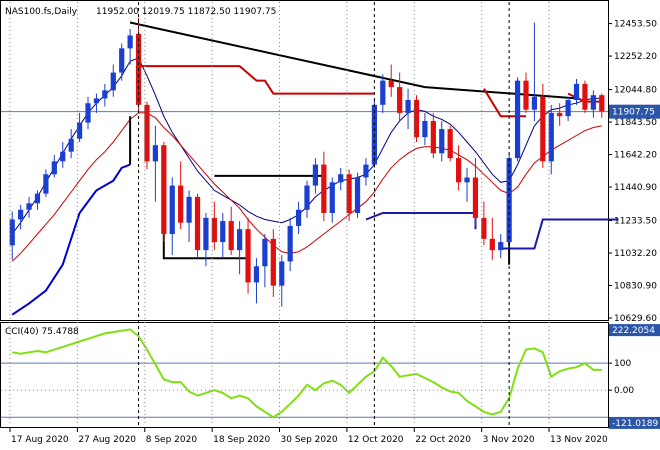  Describe the element at coordinates (634, 111) in the screenshot. I see `last-price-badge` at that location.